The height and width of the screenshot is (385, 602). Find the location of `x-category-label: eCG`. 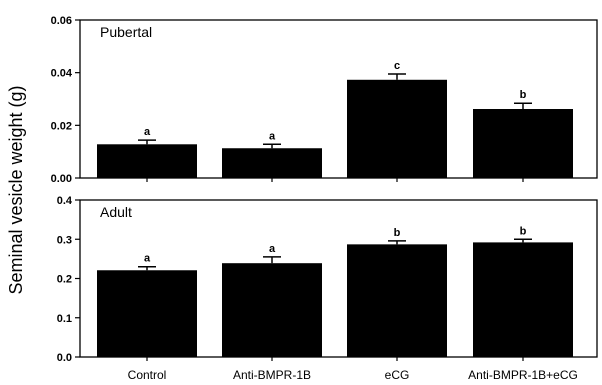

x-category-label: eCG is located at coordinates (397, 375).